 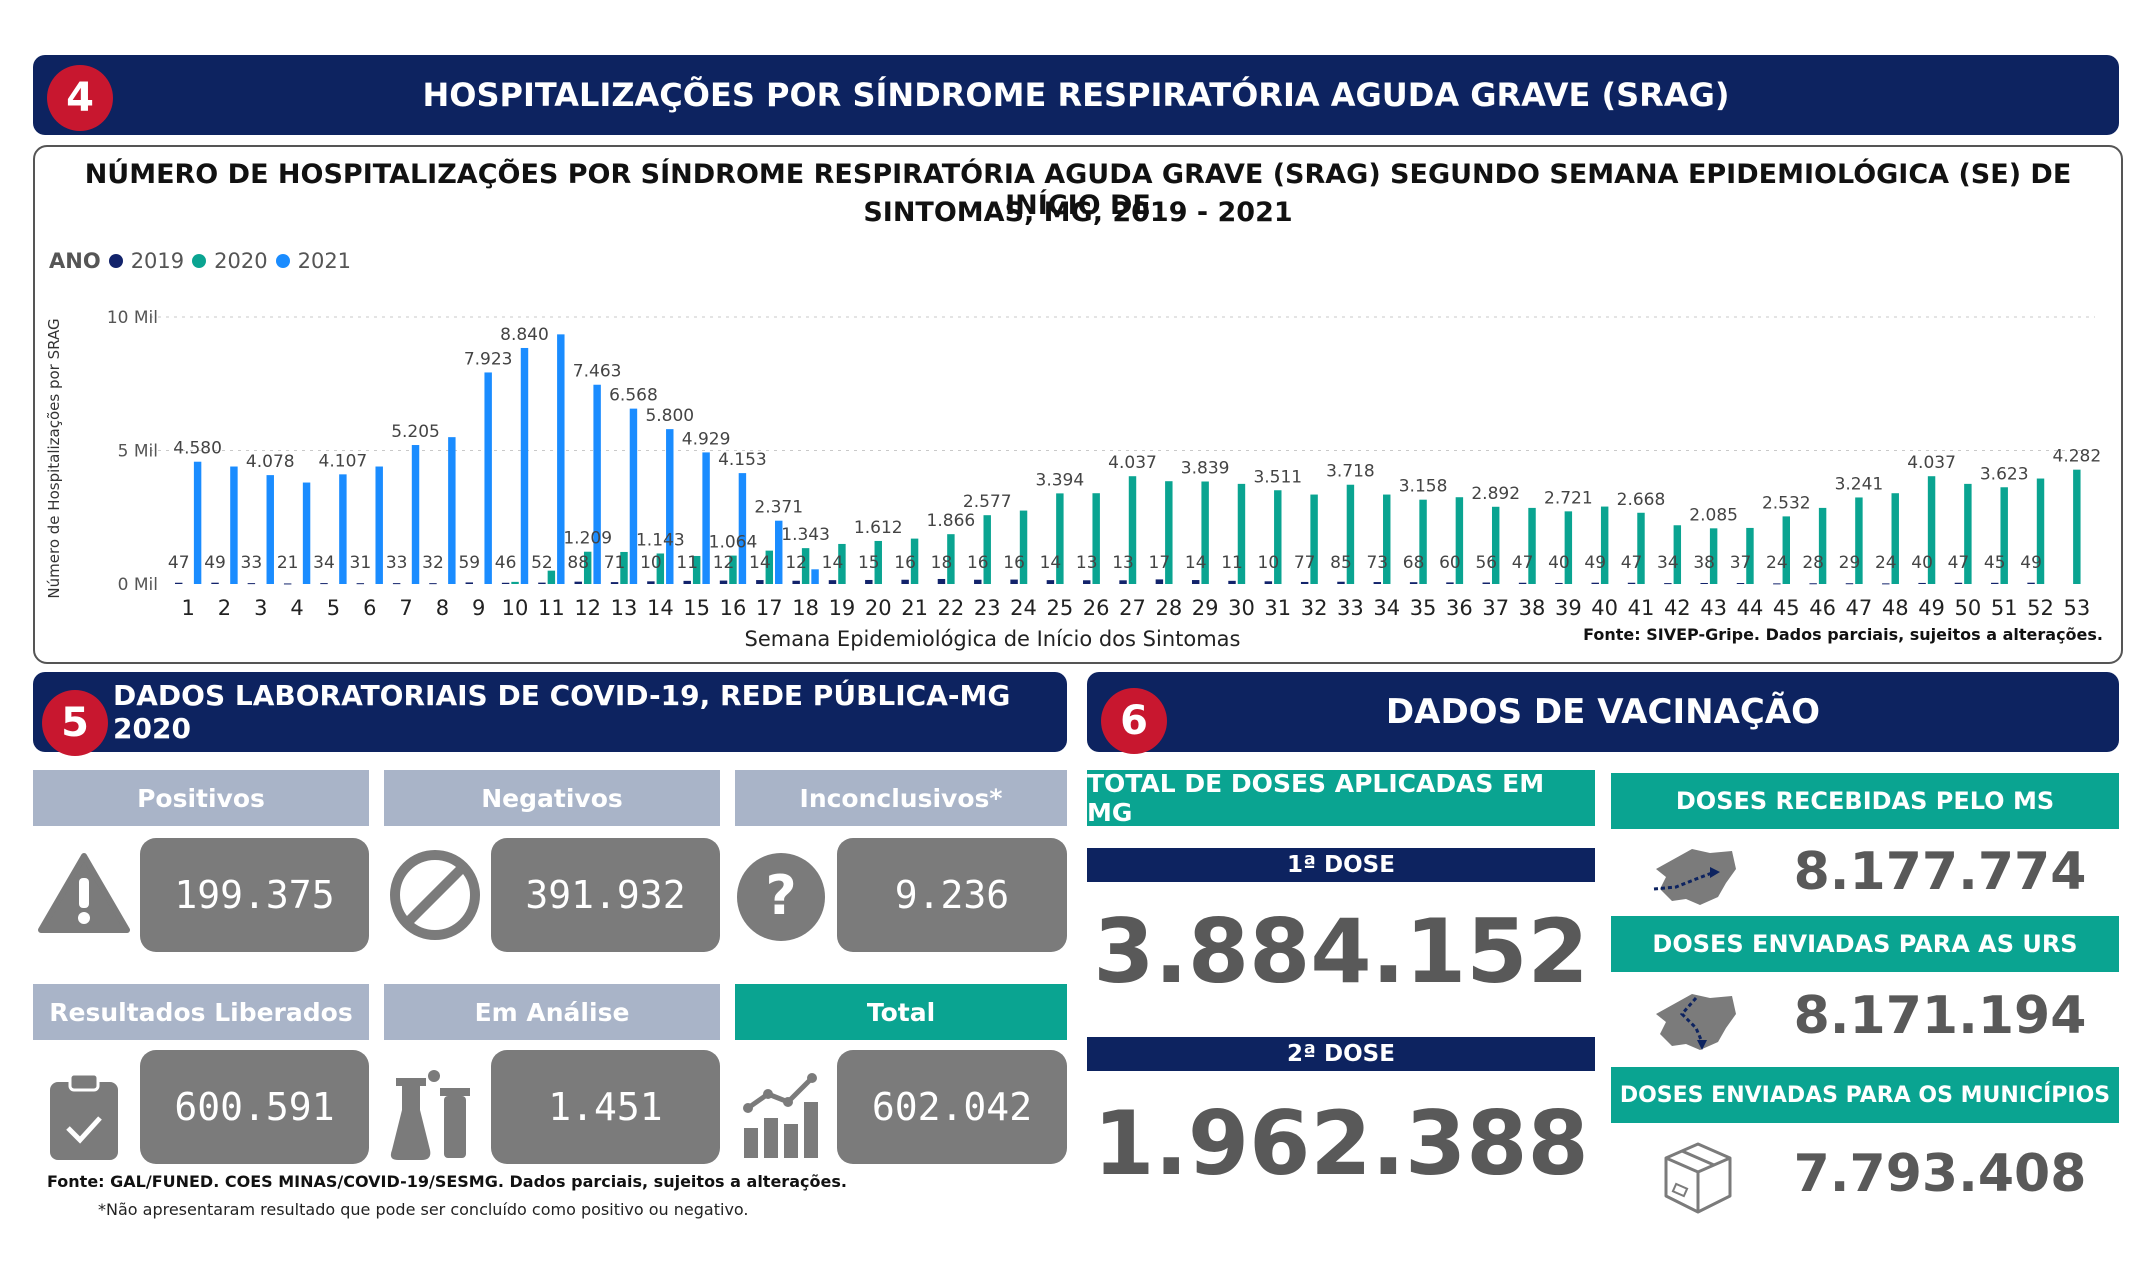 What do you see at coordinates (2031, 583) in the screenshot?
I see `bar-2019-se52` at bounding box center [2031, 583].